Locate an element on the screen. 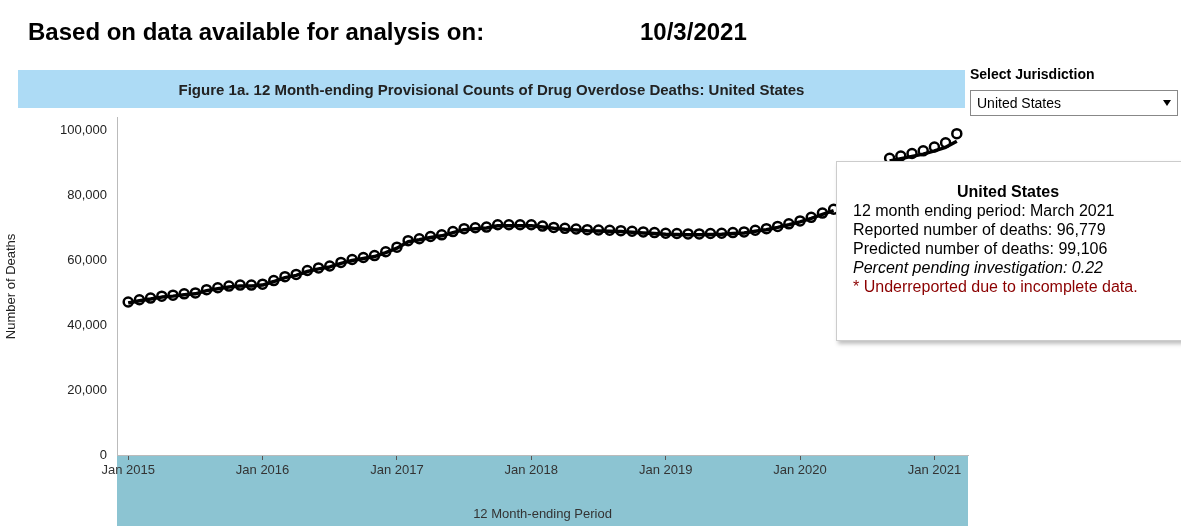 This screenshot has height=526, width=1181. x-tick-label: Jan 2016 is located at coordinates (262, 470).